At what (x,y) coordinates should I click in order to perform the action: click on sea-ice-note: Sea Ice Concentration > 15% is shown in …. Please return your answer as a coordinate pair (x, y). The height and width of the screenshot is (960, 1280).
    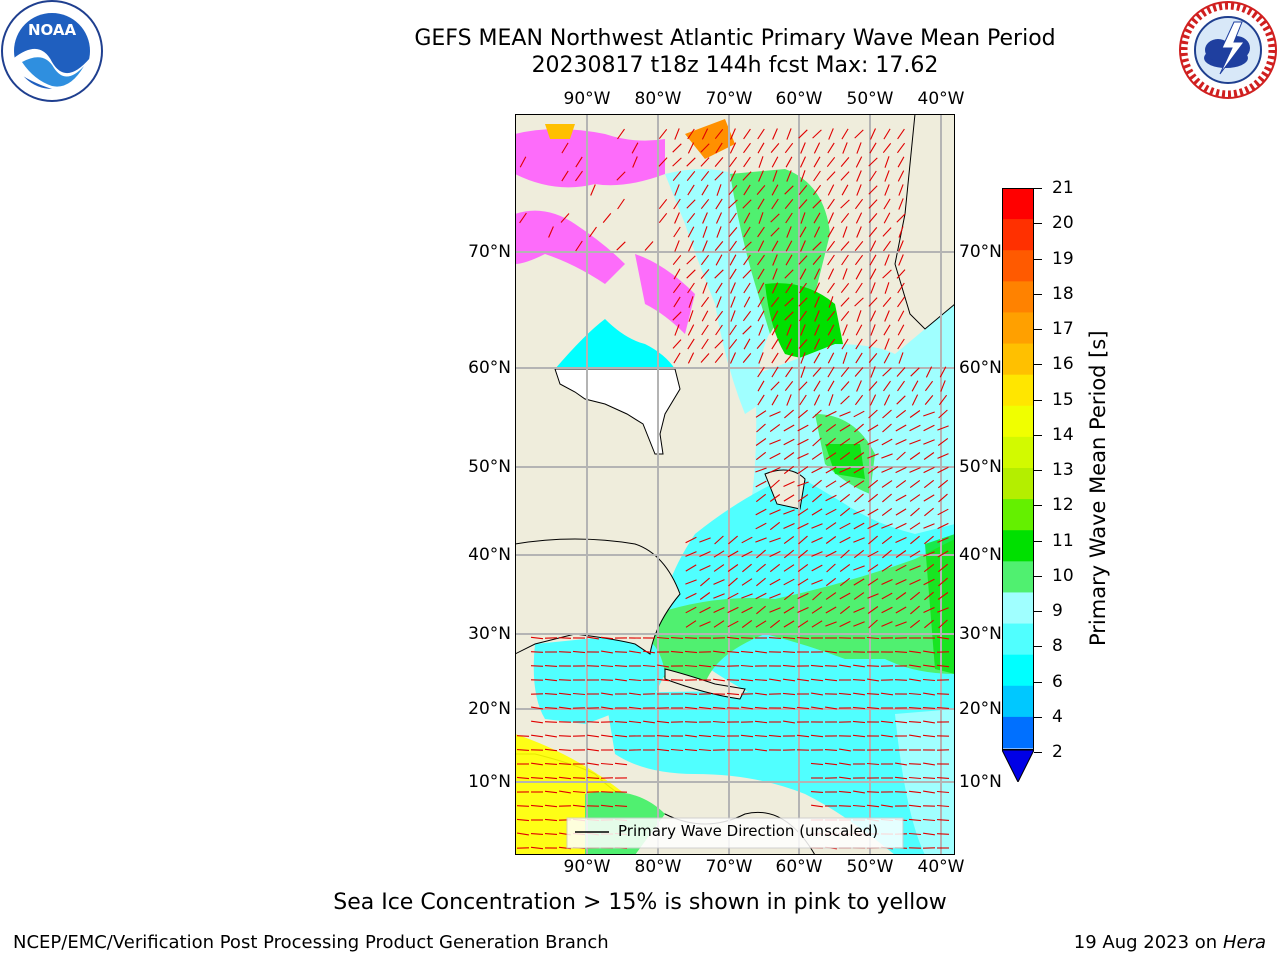
    Looking at the image, I should click on (640, 902).